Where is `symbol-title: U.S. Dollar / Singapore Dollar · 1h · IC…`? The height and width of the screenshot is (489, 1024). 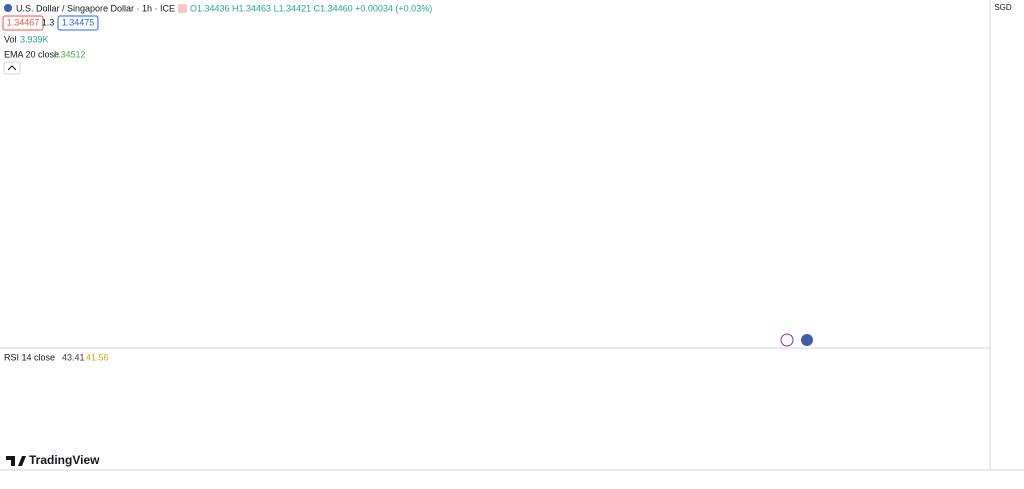
symbol-title: U.S. Dollar / Singapore Dollar · 1h · IC… is located at coordinates (95, 8).